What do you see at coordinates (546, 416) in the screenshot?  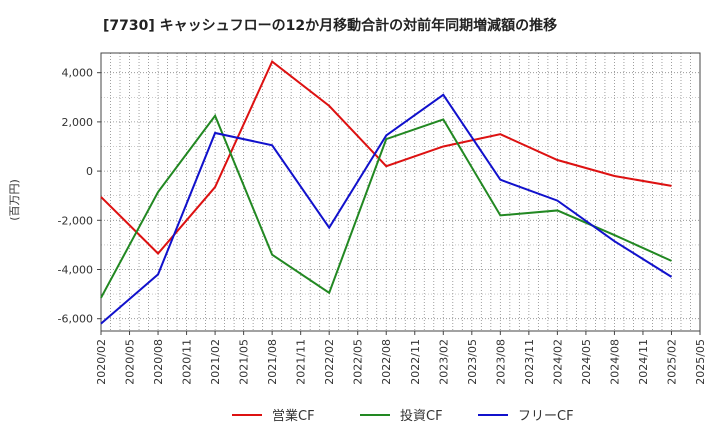 I see `legend-label-3: フリーCF` at bounding box center [546, 416].